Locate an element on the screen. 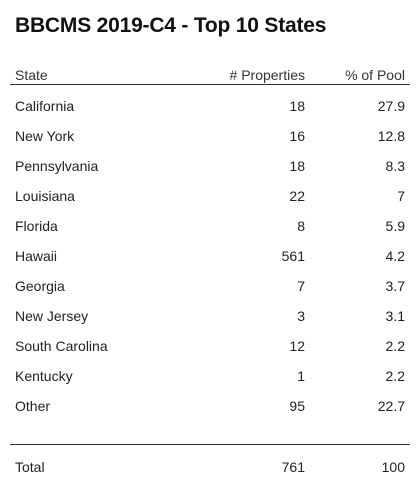 This screenshot has width=420, height=487. total-pool: 100 is located at coordinates (393, 467).